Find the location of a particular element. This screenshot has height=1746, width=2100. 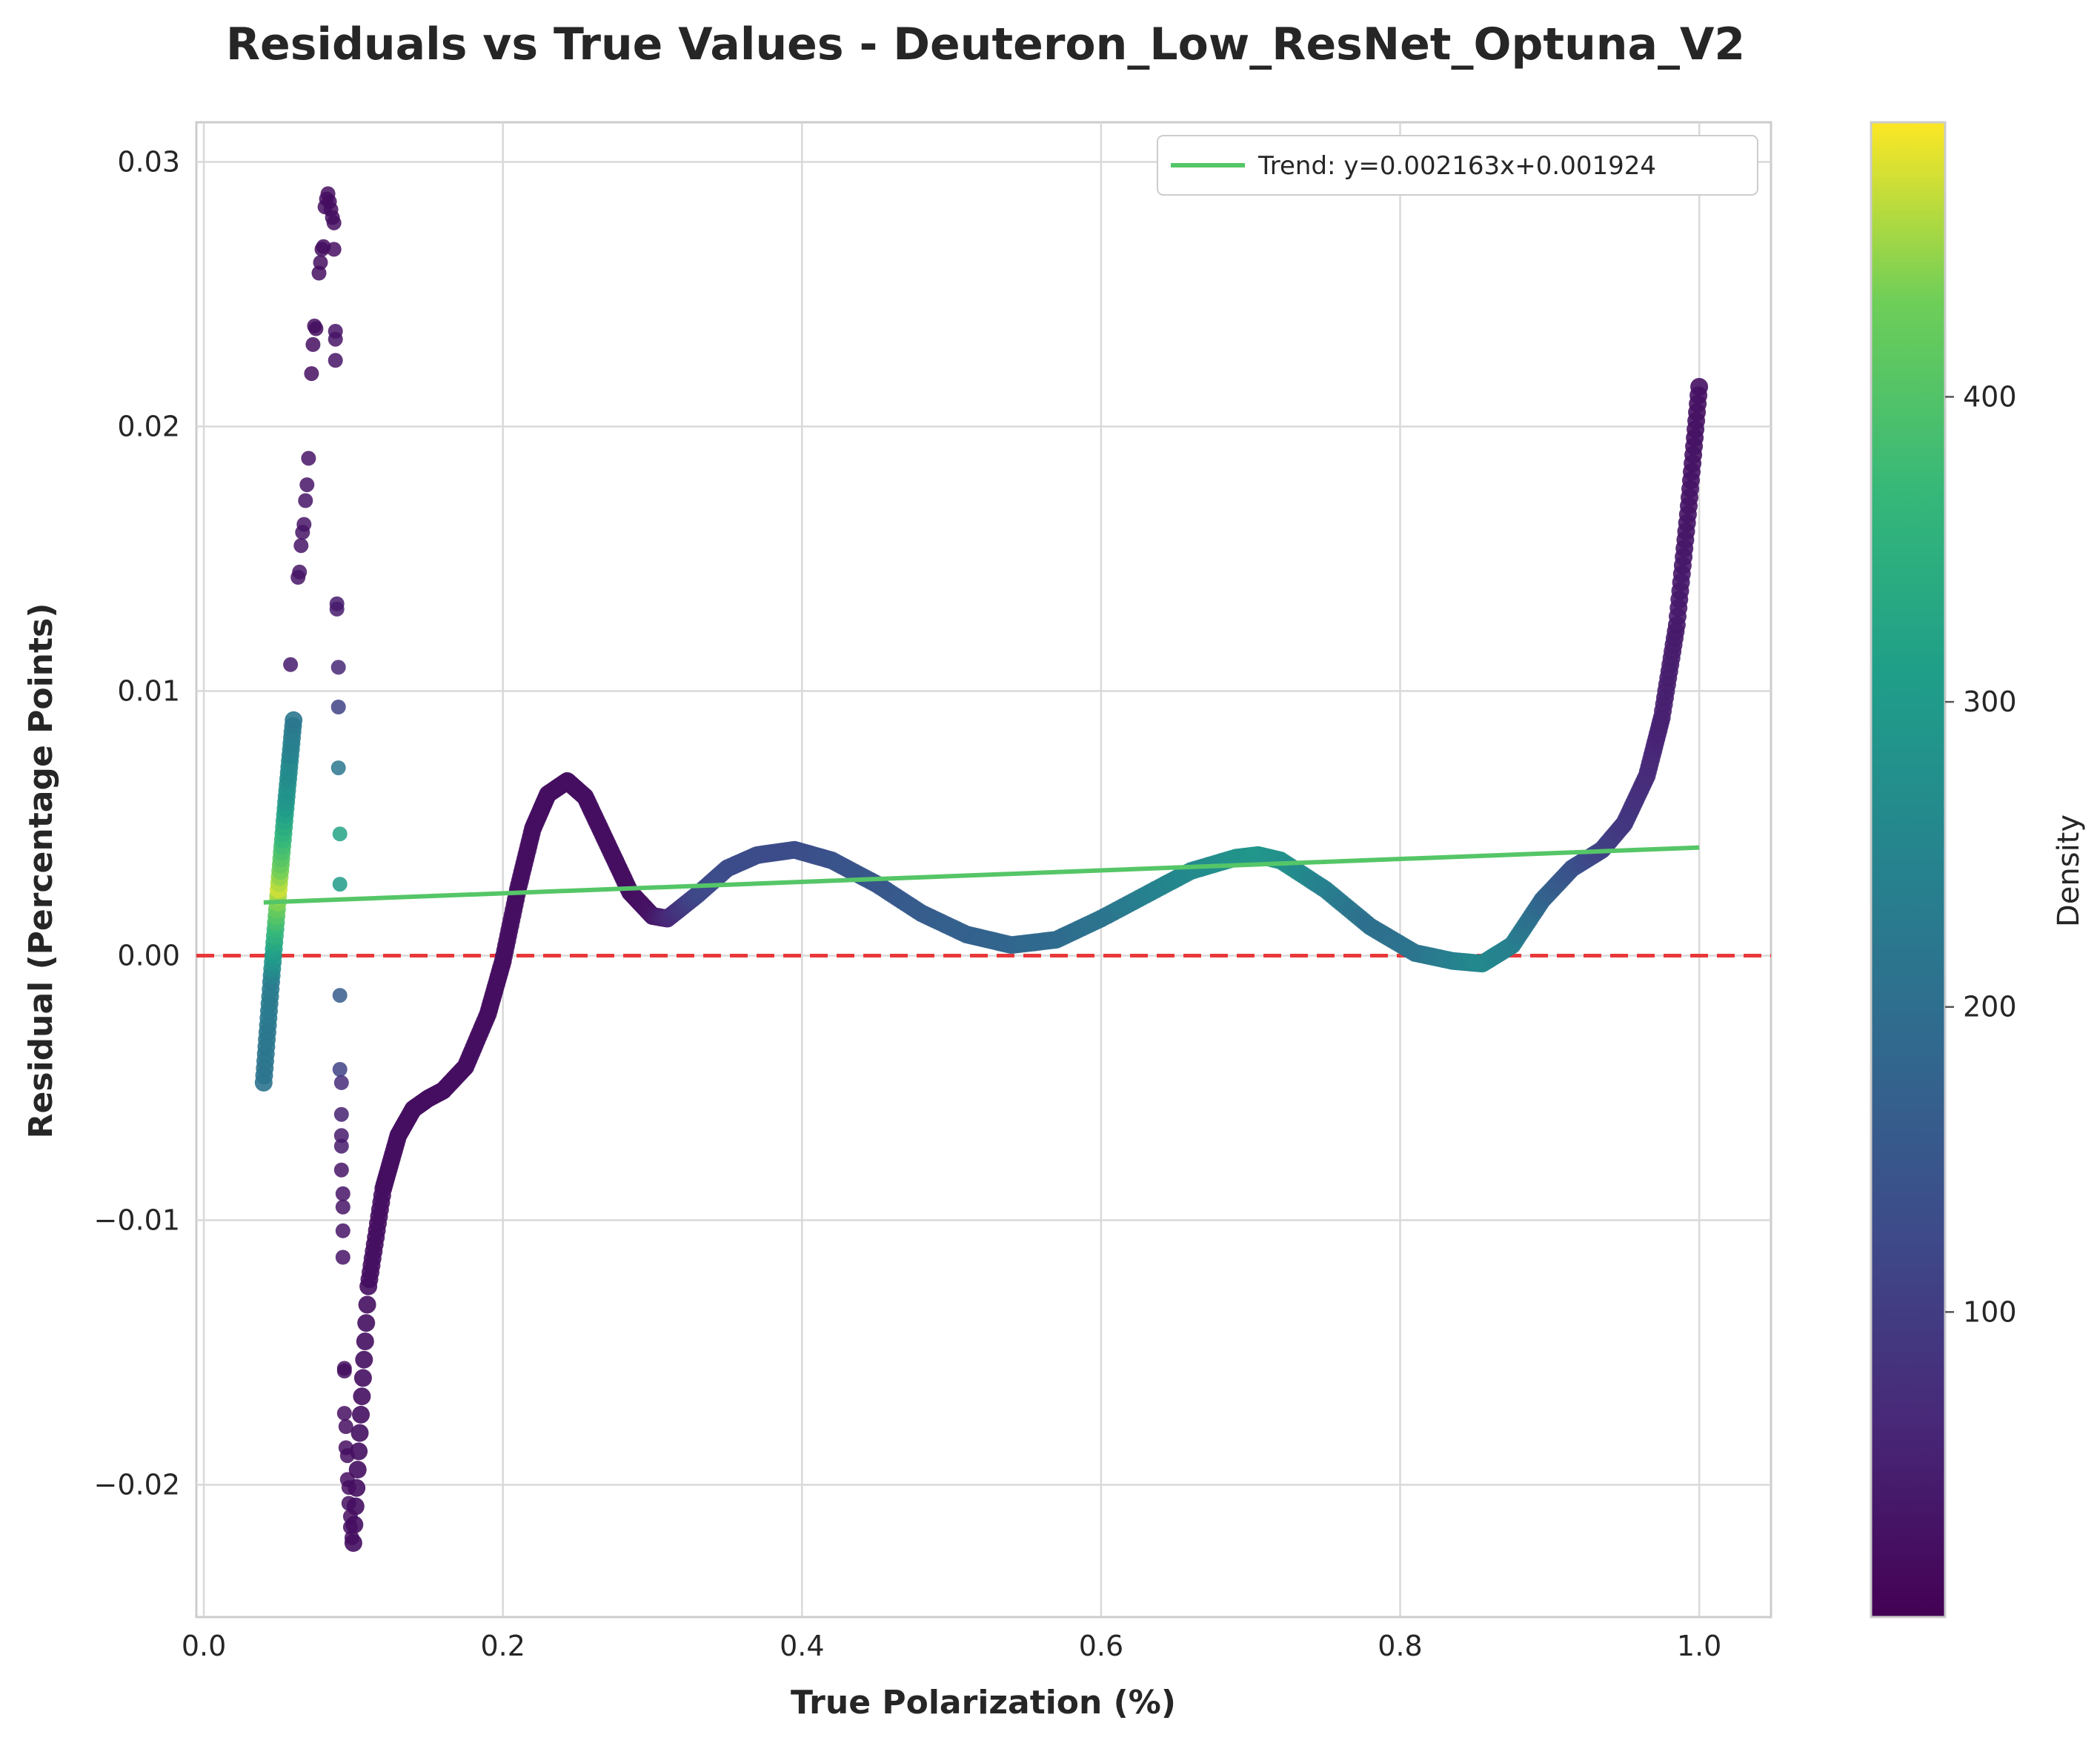

legend-trend-label: Trend: y=0.002163x+0.001924 is located at coordinates (1457, 166).